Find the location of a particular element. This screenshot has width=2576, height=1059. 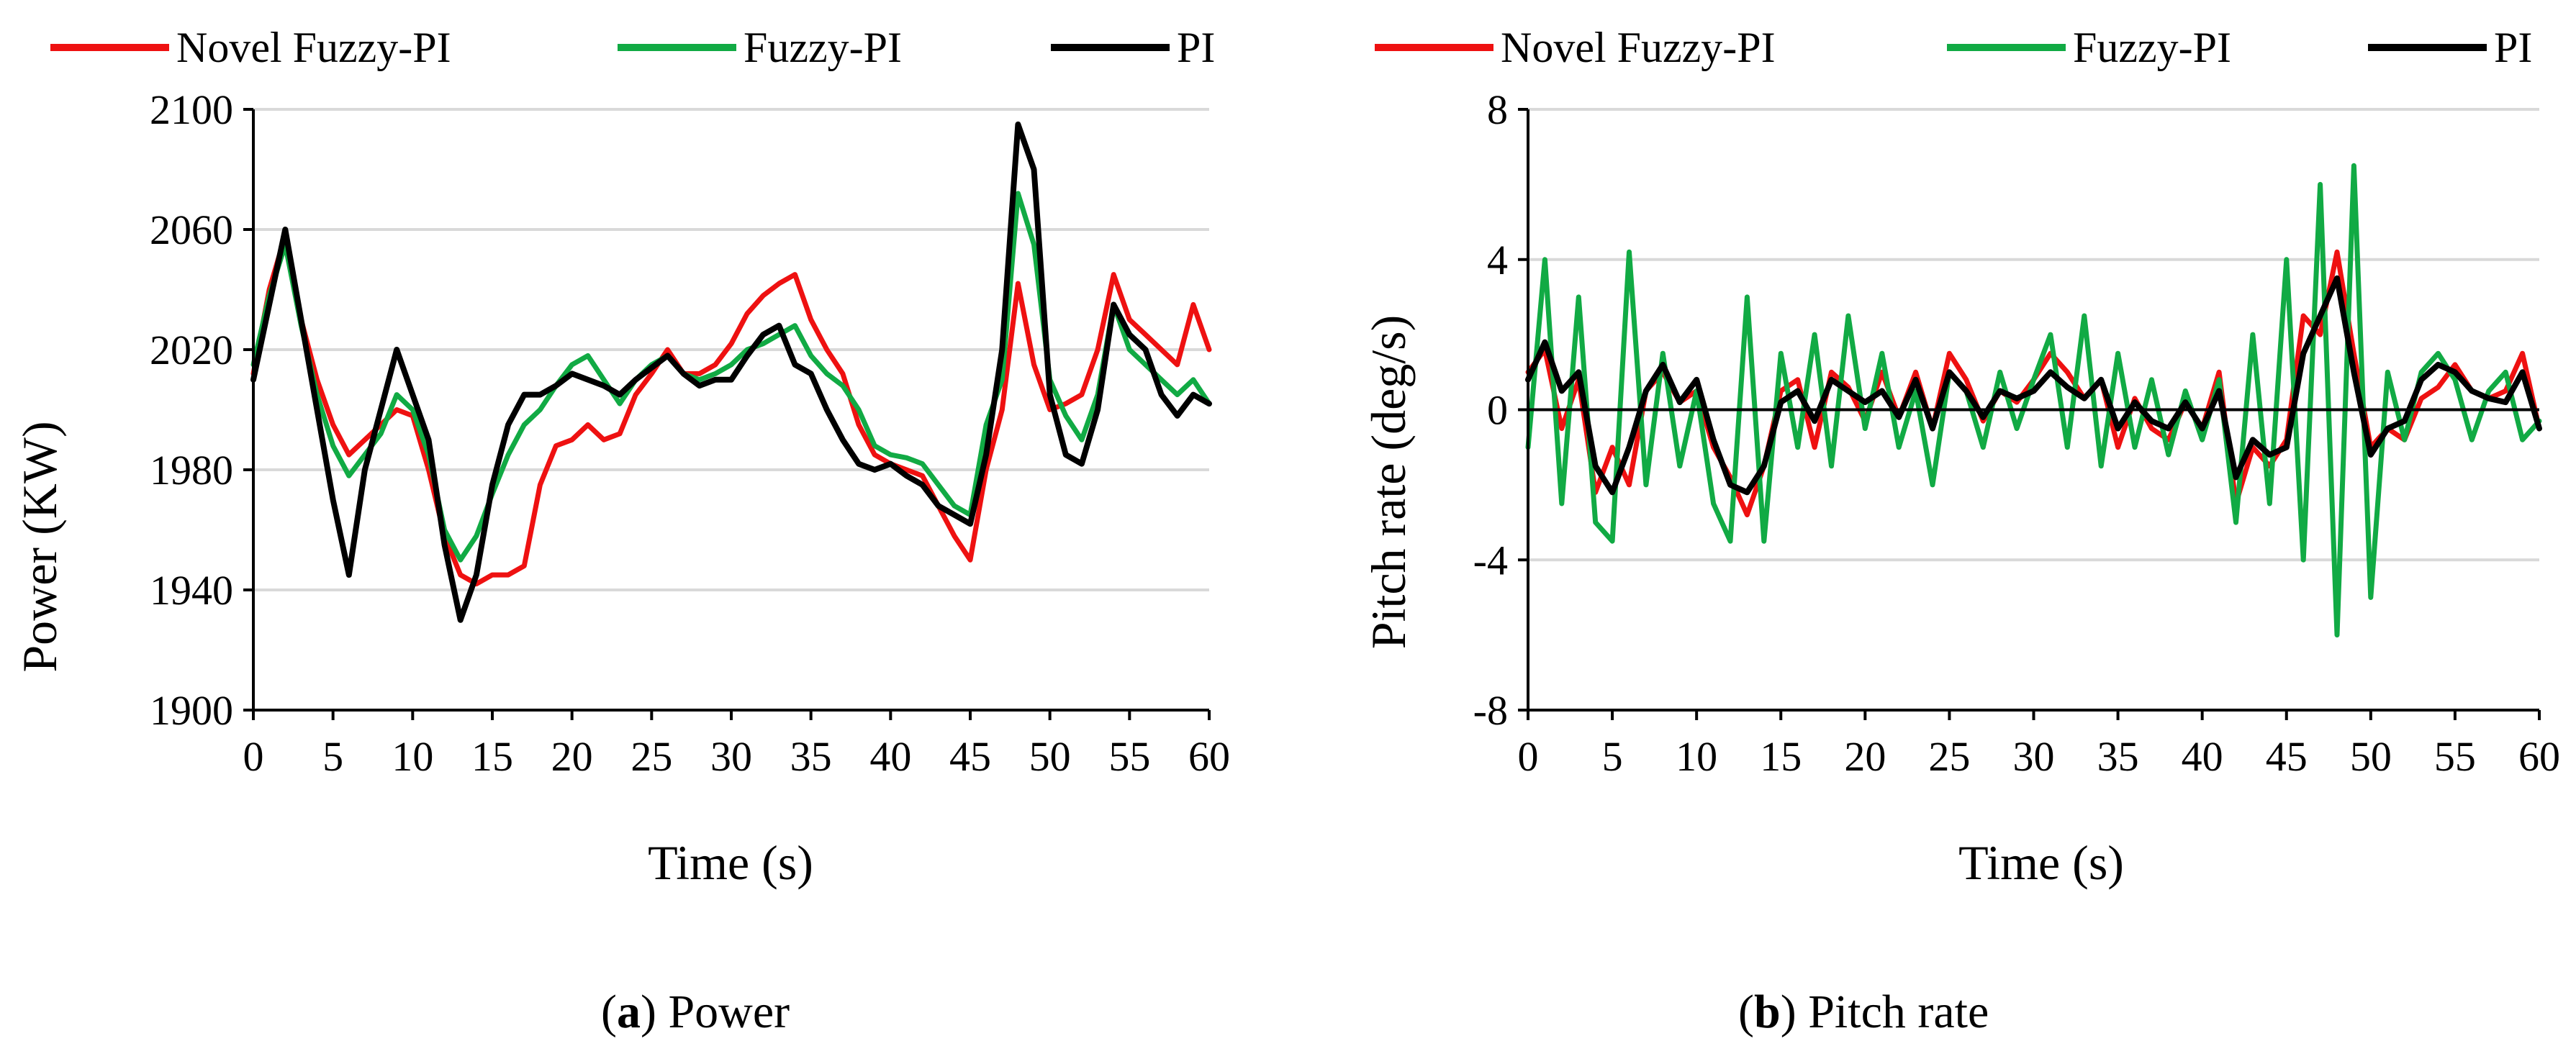

power-x-tick-label: 25 is located at coordinates (651, 756).